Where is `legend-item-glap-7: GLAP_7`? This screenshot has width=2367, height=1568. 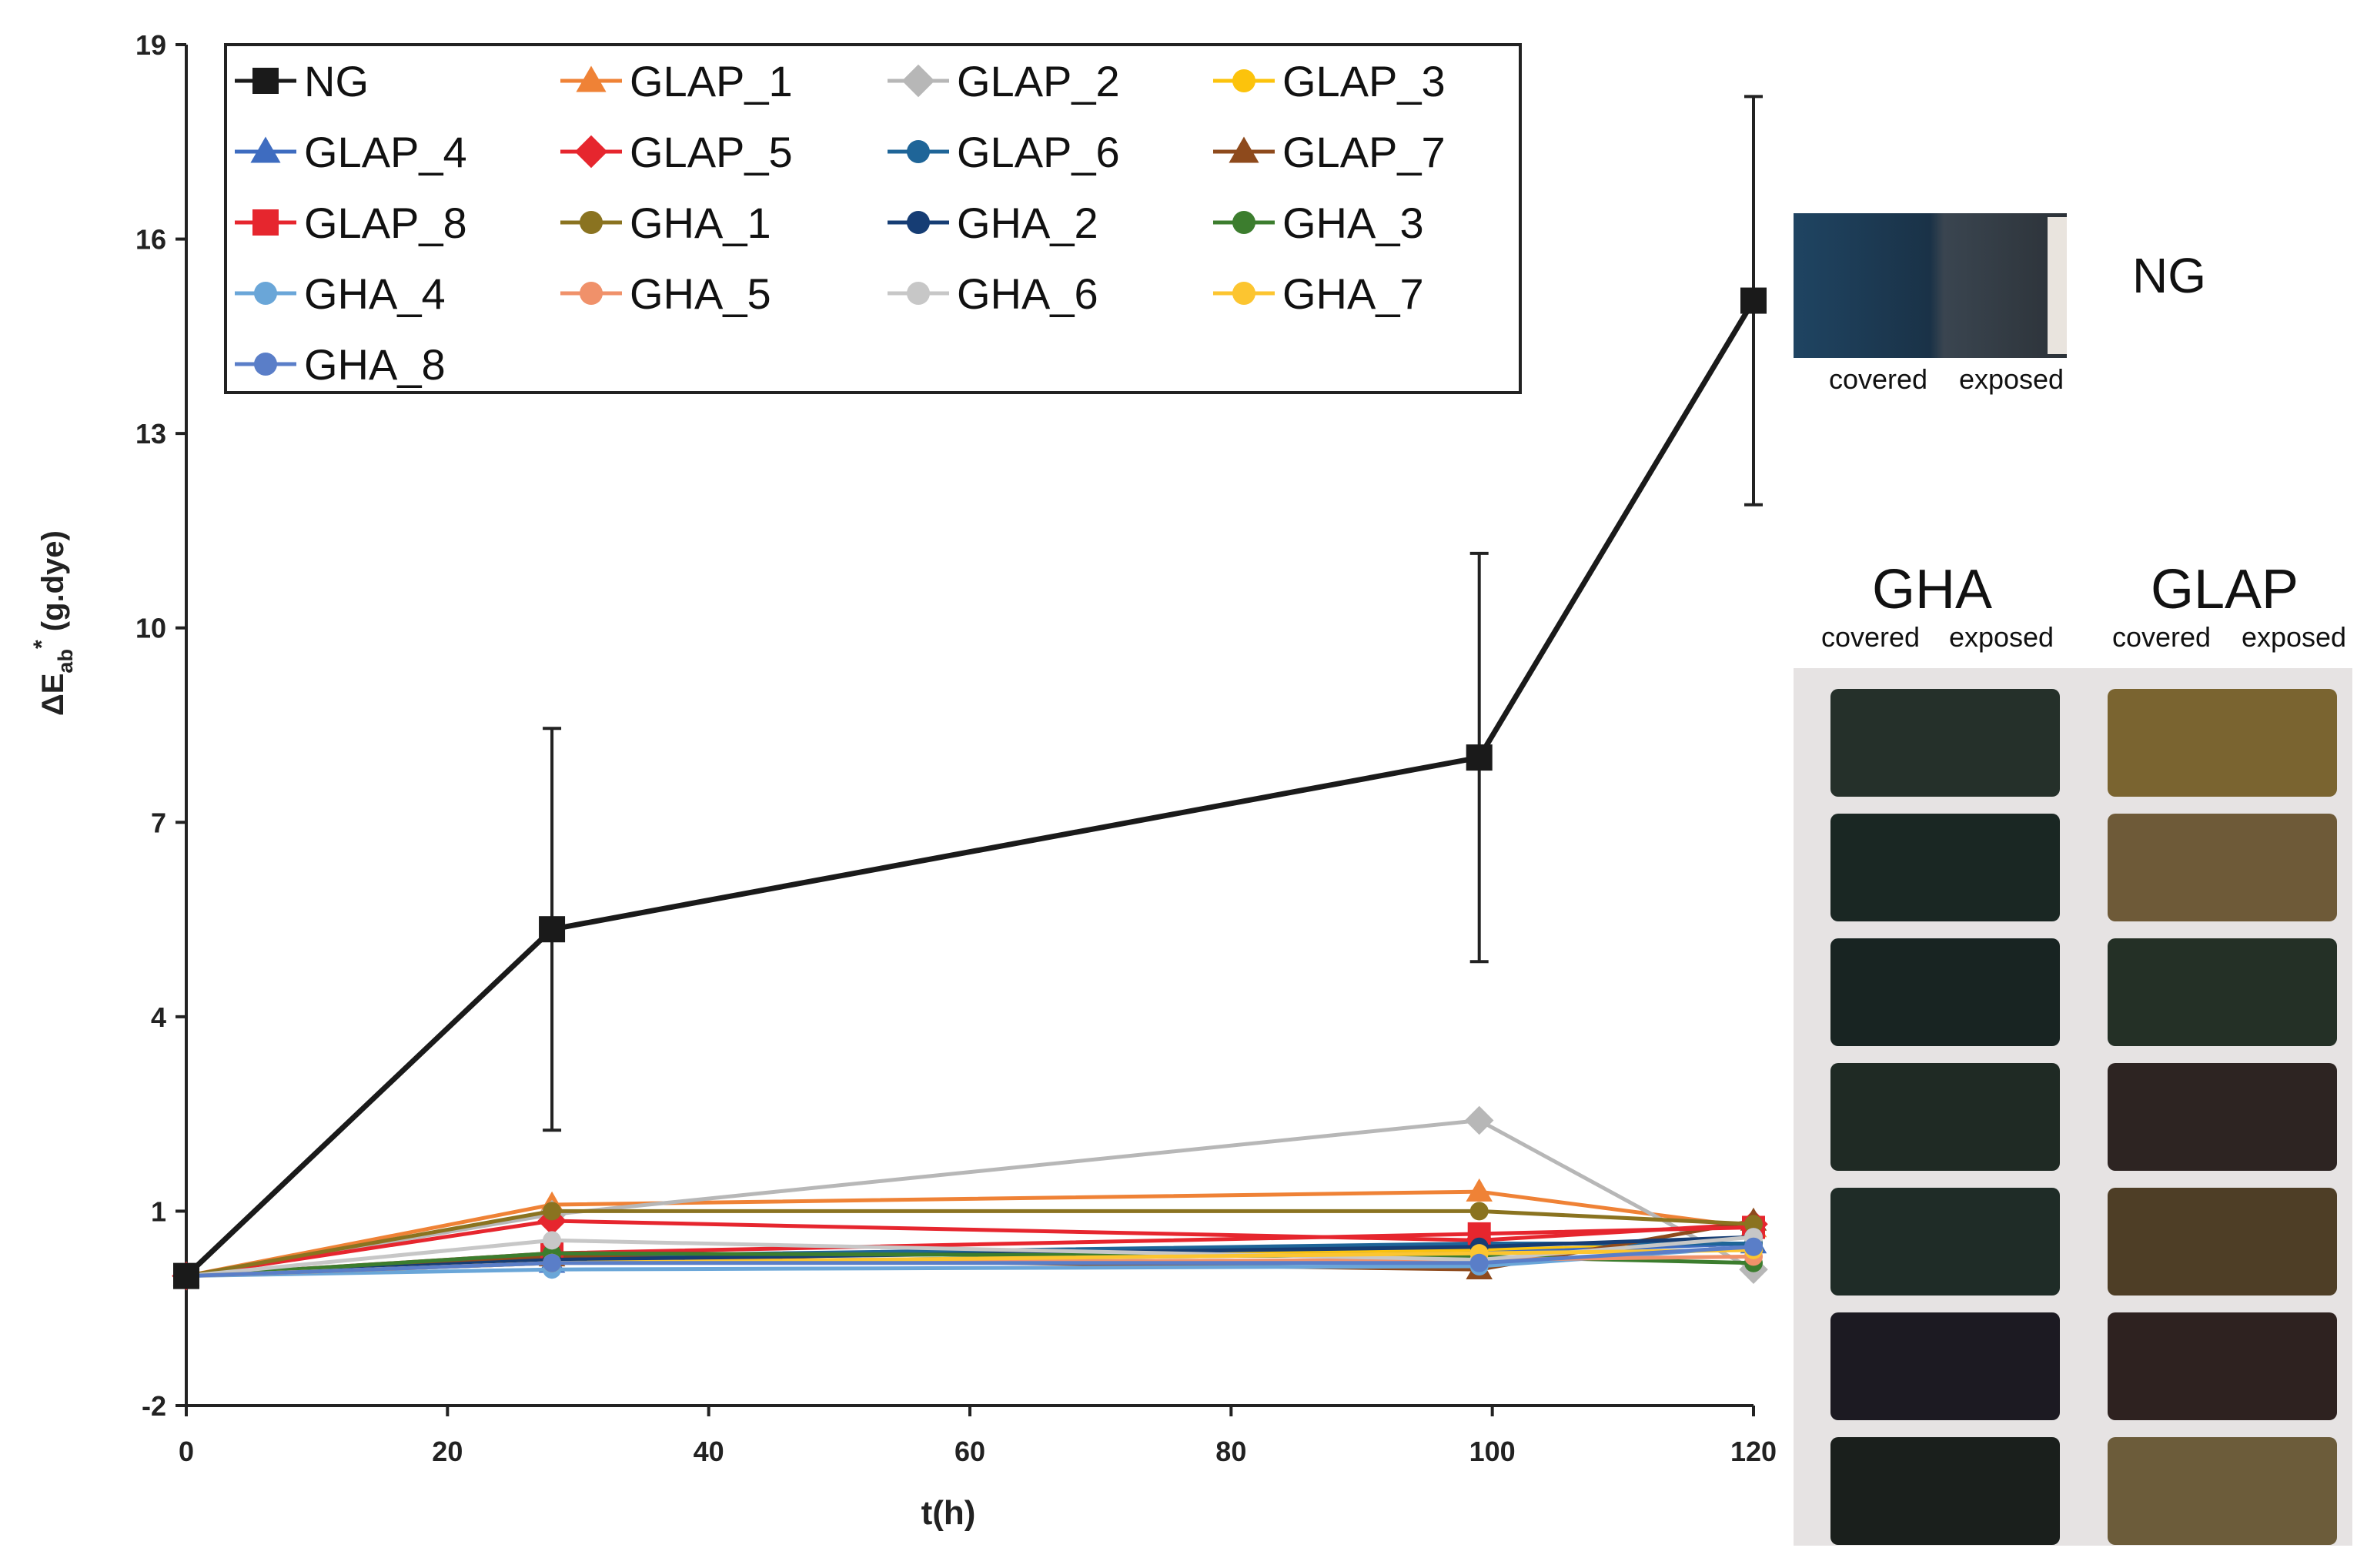 legend-item-glap-7: GLAP_7 is located at coordinates (1329, 152).